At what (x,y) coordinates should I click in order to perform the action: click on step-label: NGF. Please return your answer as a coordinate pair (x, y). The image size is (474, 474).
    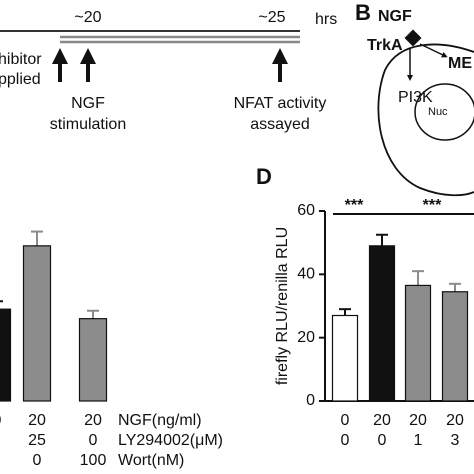
    Looking at the image, I should click on (88, 103).